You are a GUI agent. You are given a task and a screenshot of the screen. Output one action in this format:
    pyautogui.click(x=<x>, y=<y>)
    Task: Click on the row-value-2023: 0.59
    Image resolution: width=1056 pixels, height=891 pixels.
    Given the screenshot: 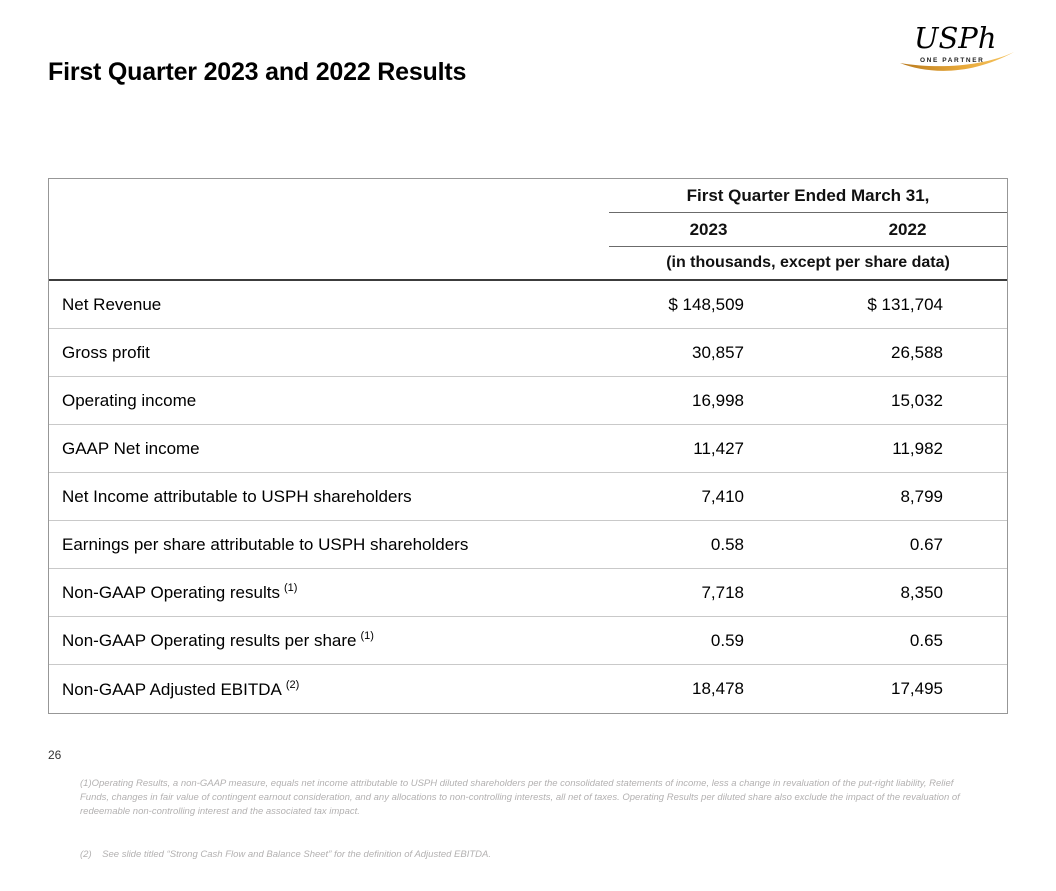 What is the action you would take?
    pyautogui.click(x=727, y=640)
    